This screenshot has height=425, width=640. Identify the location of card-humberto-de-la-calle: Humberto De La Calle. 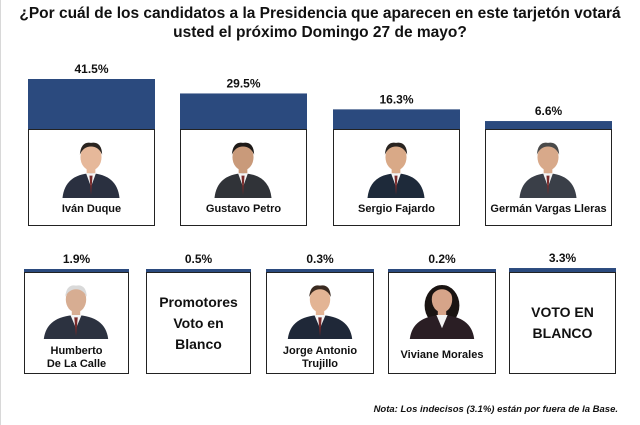
(76, 323).